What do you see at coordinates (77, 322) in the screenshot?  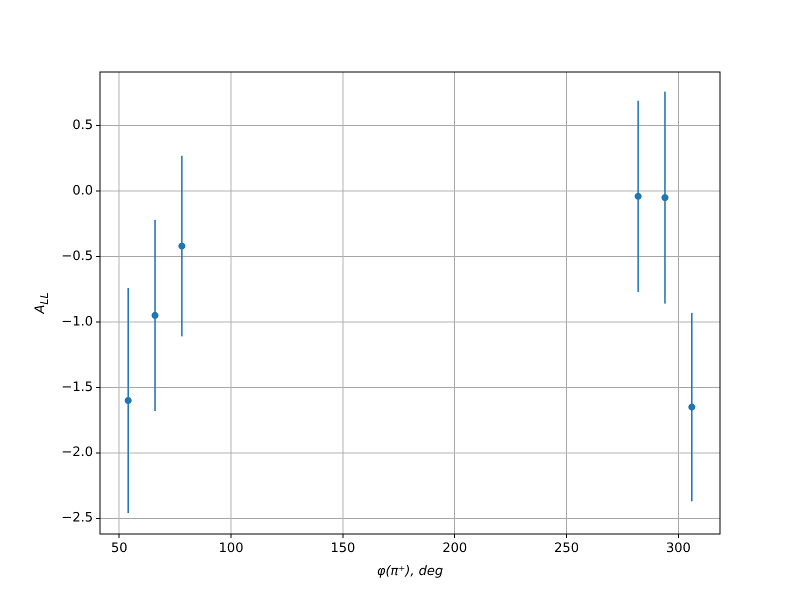 I see `y-tick-label: −1.0` at bounding box center [77, 322].